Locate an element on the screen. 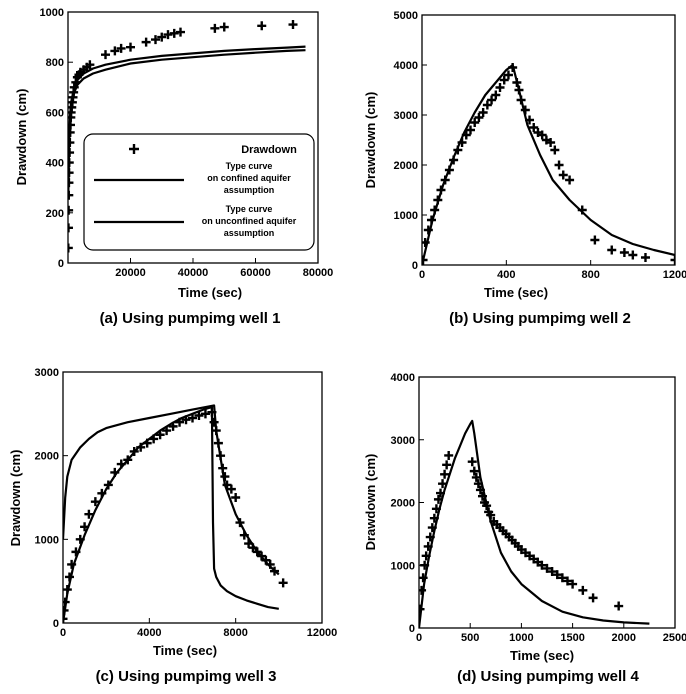 Image resolution: width=686 pixels, height=694 pixels. x-tick-label: 400 is located at coordinates (506, 275).